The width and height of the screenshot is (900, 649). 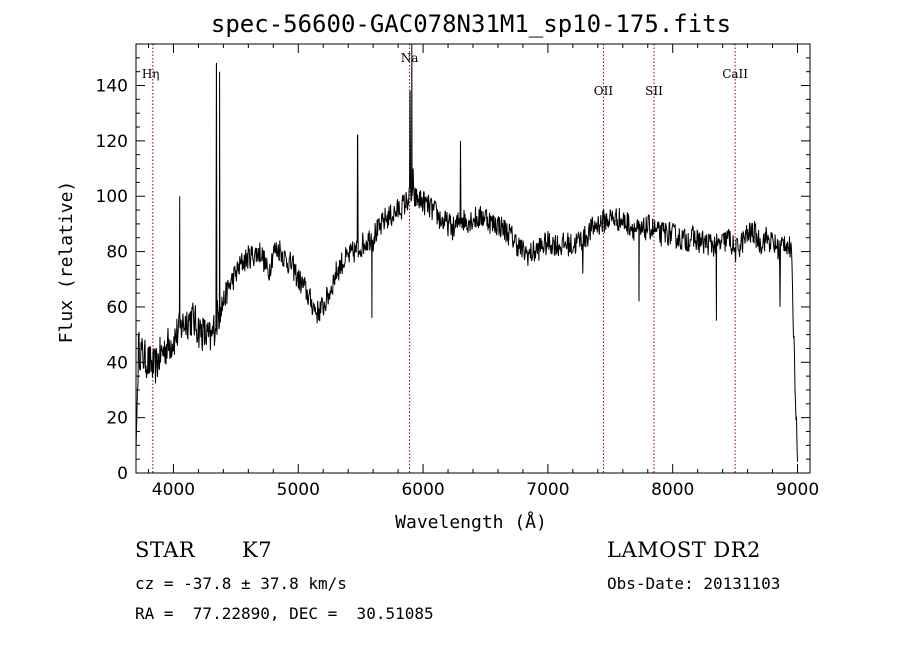 I want to click on x-tick-label-2: 6000, so click(x=422, y=490).